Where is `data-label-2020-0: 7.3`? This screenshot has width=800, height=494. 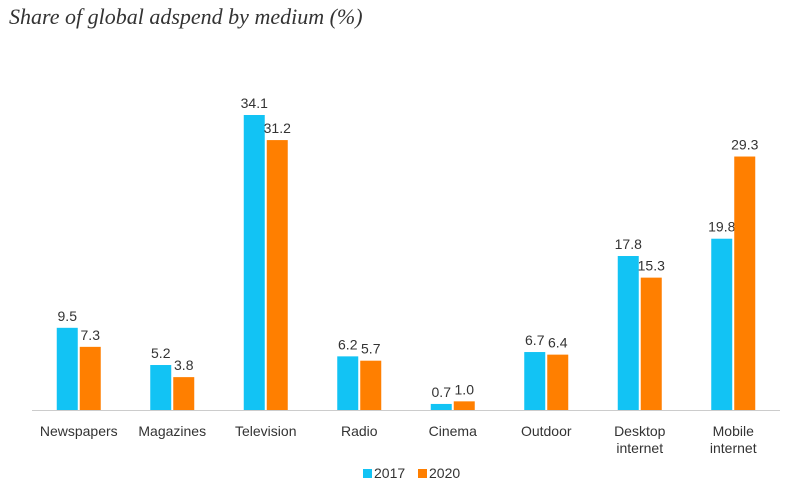 data-label-2020-0: 7.3 is located at coordinates (91, 335).